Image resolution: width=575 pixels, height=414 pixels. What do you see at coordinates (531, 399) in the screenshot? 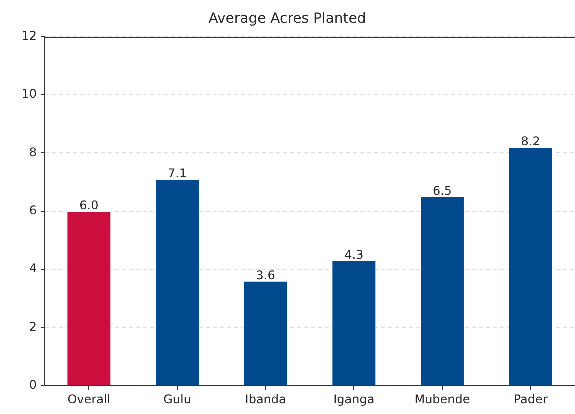
I see `x-tick-label: Pader` at bounding box center [531, 399].